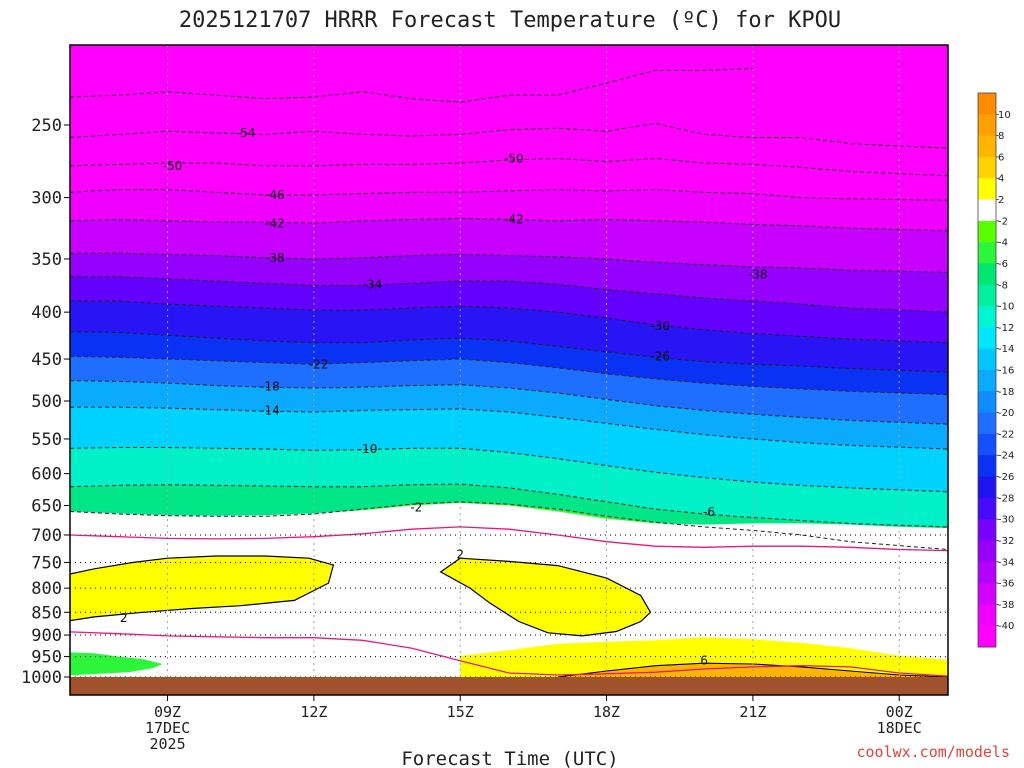 The image size is (1024, 768). Describe the element at coordinates (46, 563) in the screenshot. I see `y-tick-label-750: 750` at that location.